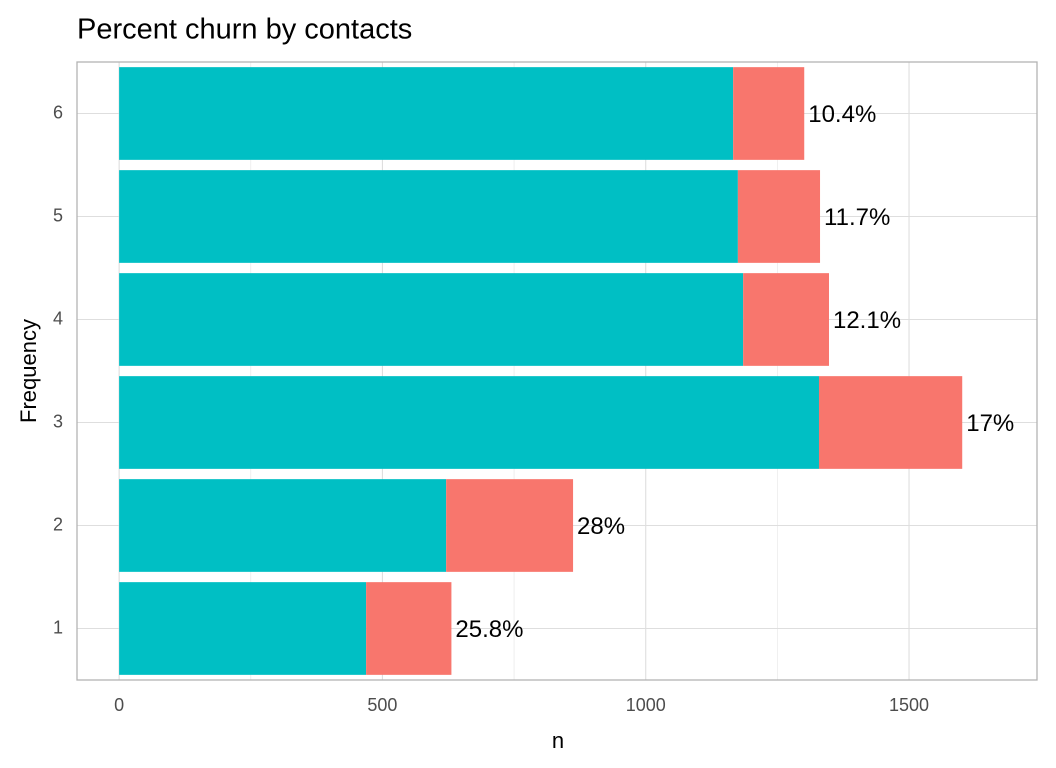 Image resolution: width=1056 pixels, height=768 pixels. What do you see at coordinates (119, 705) in the screenshot?
I see `x-tick-label: 0` at bounding box center [119, 705].